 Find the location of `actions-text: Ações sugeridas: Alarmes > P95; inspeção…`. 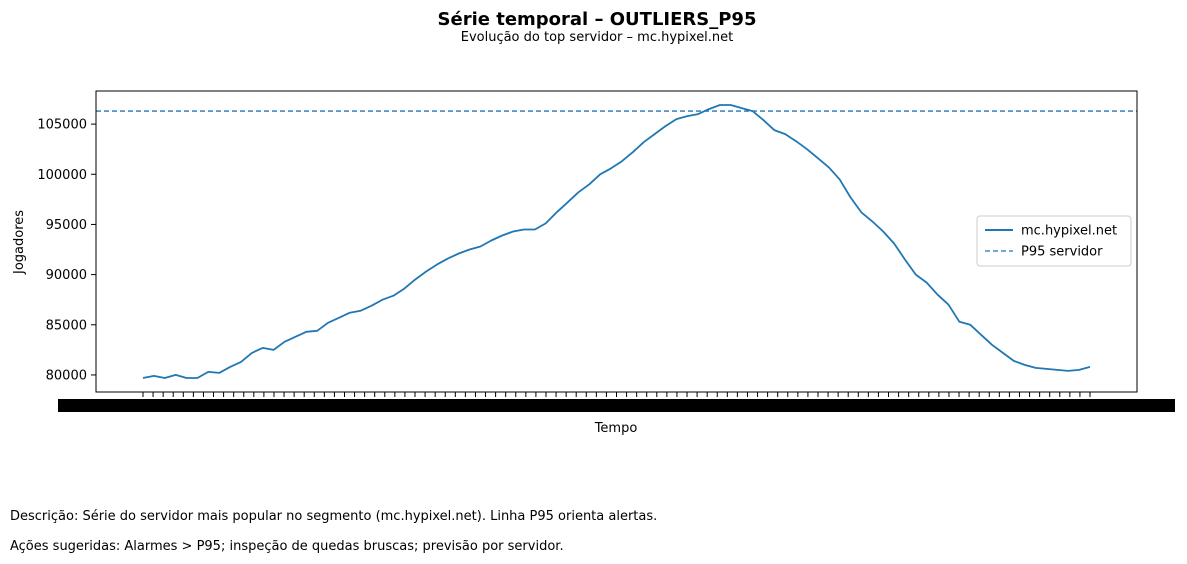

actions-text: Ações sugeridas: Alarmes > P95; inspeção… is located at coordinates (287, 546).